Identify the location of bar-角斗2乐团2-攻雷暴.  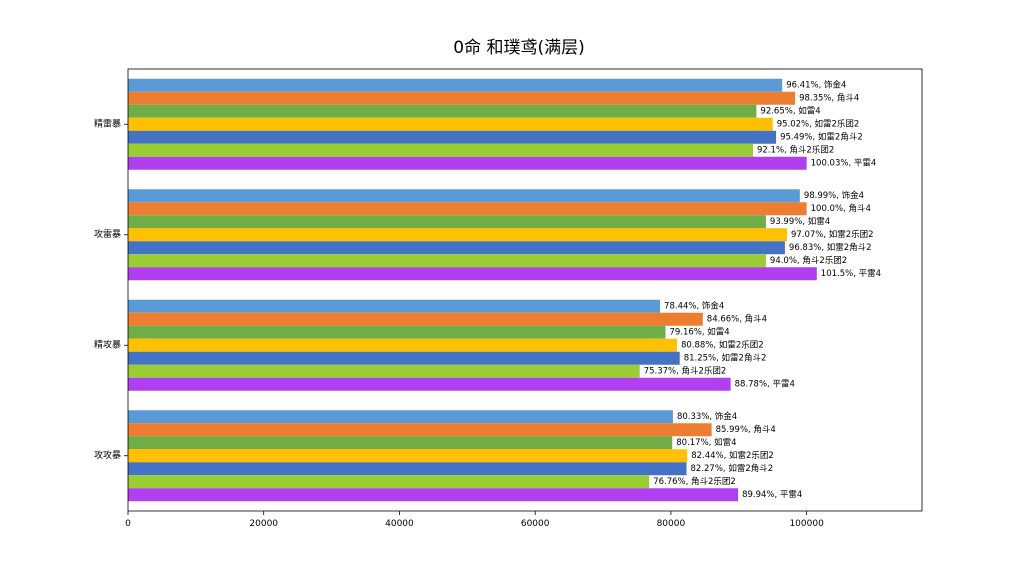
(447, 261).